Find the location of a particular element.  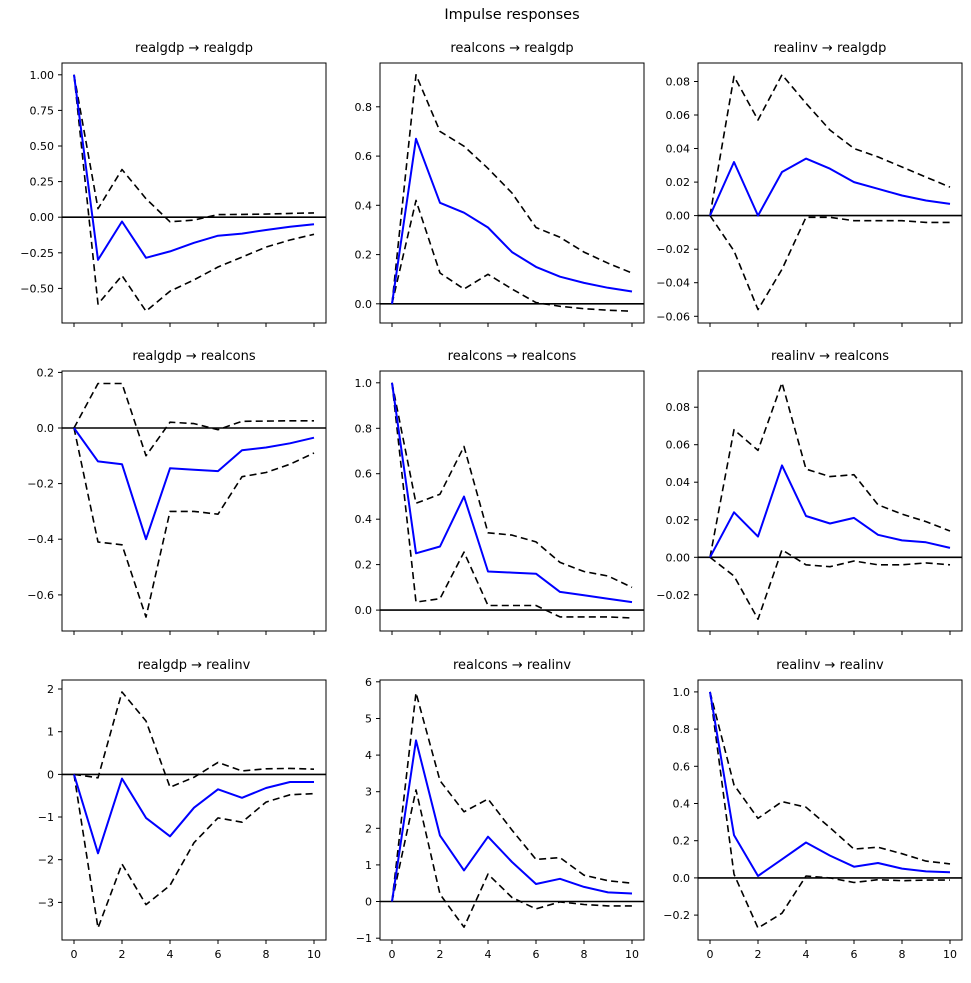

subplot-realcons-realinv: realcons → realinv 6 5 4 3 2 1 0 −1 0 2 4 6 8 10 is located at coordinates (500, 809).